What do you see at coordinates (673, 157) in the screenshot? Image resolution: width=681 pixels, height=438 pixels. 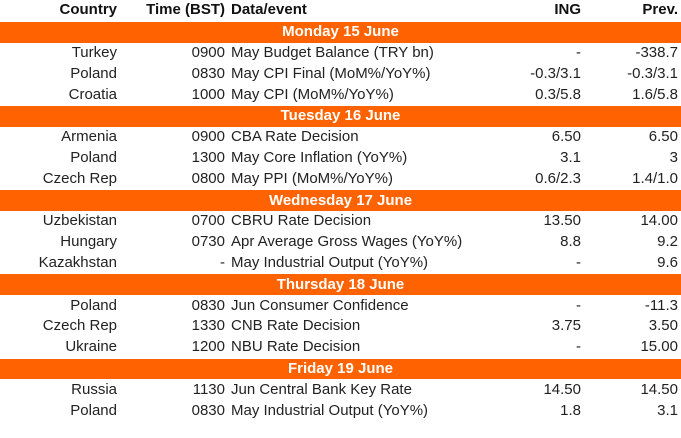 I see `cell: 3` at bounding box center [673, 157].